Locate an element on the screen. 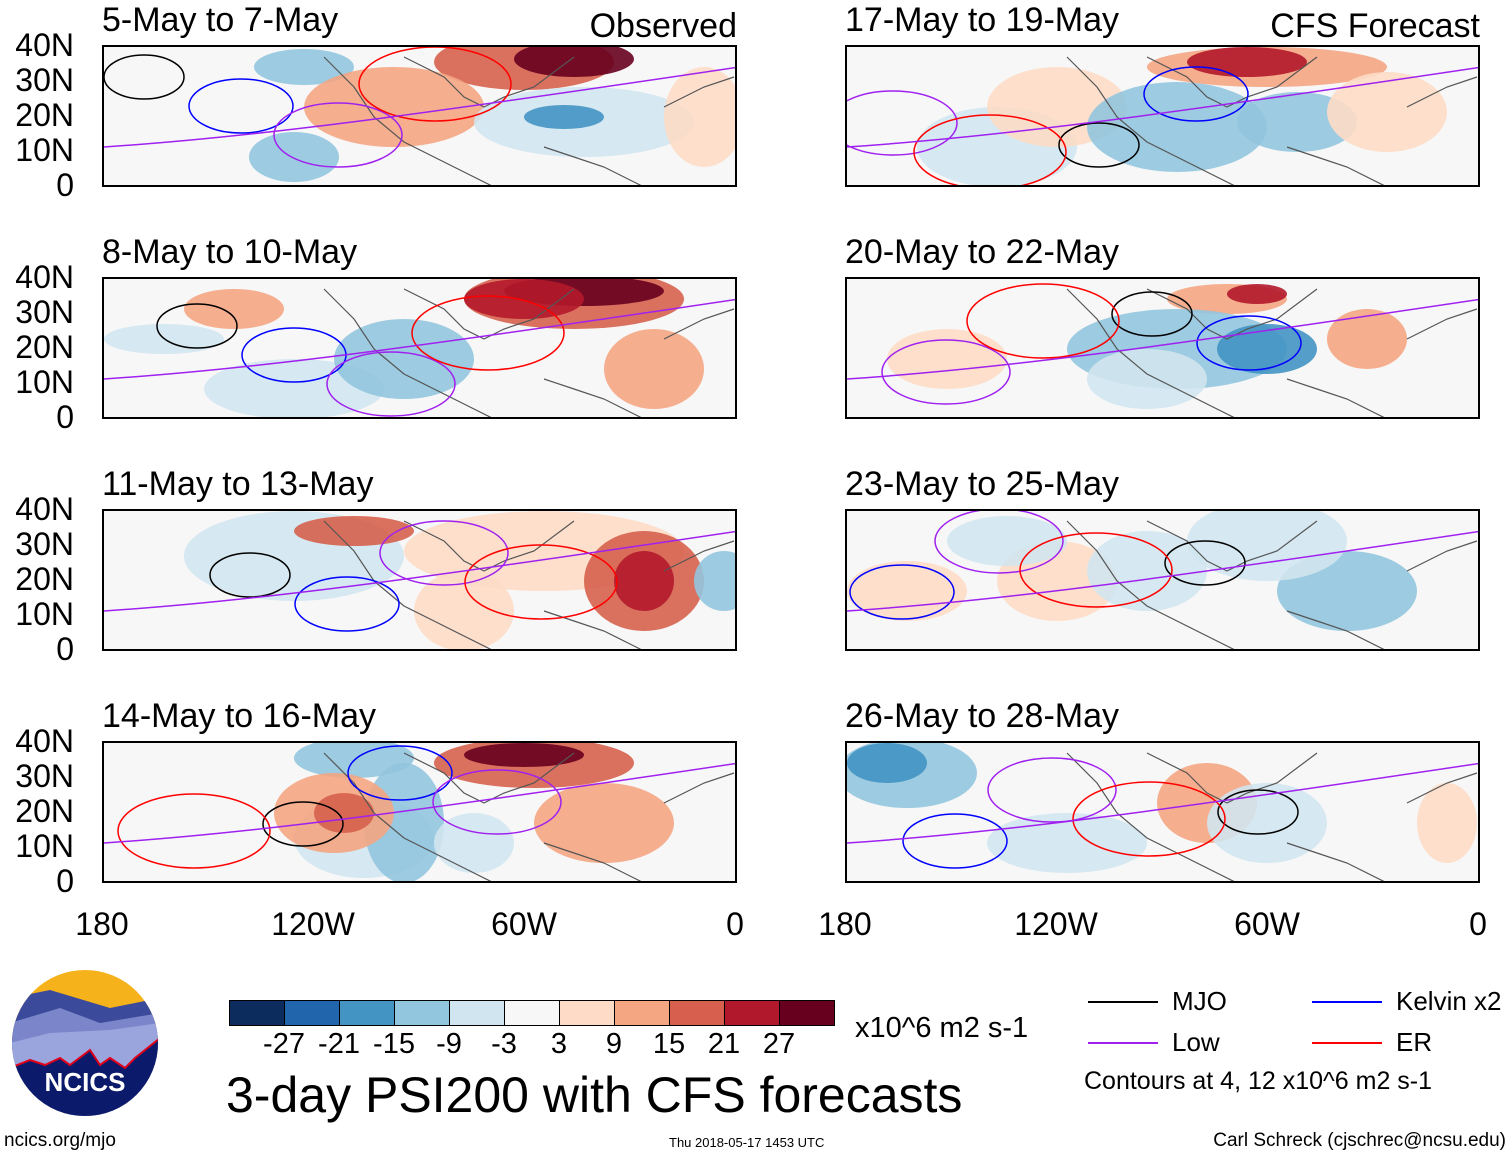 The width and height of the screenshot is (1510, 1157). svg-text: NCICS is located at coordinates (85, 1082).